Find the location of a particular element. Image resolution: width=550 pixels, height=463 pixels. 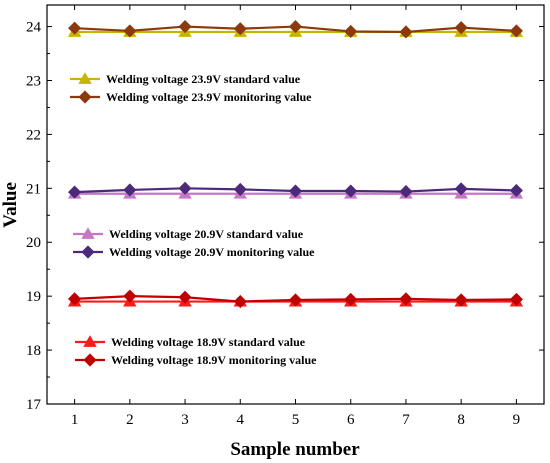

y-tick-label: 19 is located at coordinates (33, 297).